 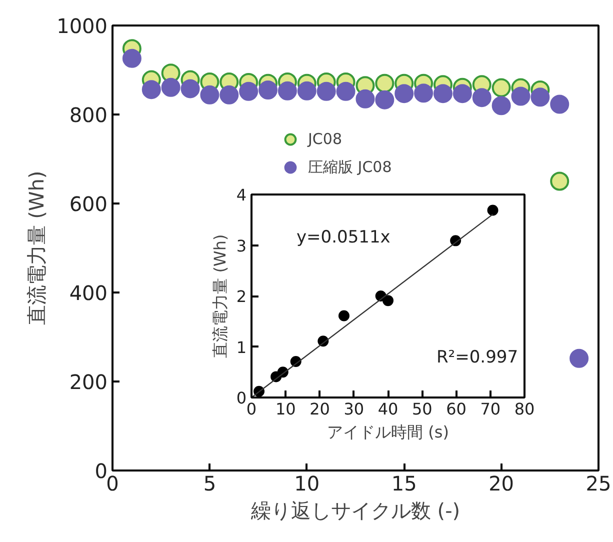 I want to click on x-tick-label: 80, so click(x=524, y=409).